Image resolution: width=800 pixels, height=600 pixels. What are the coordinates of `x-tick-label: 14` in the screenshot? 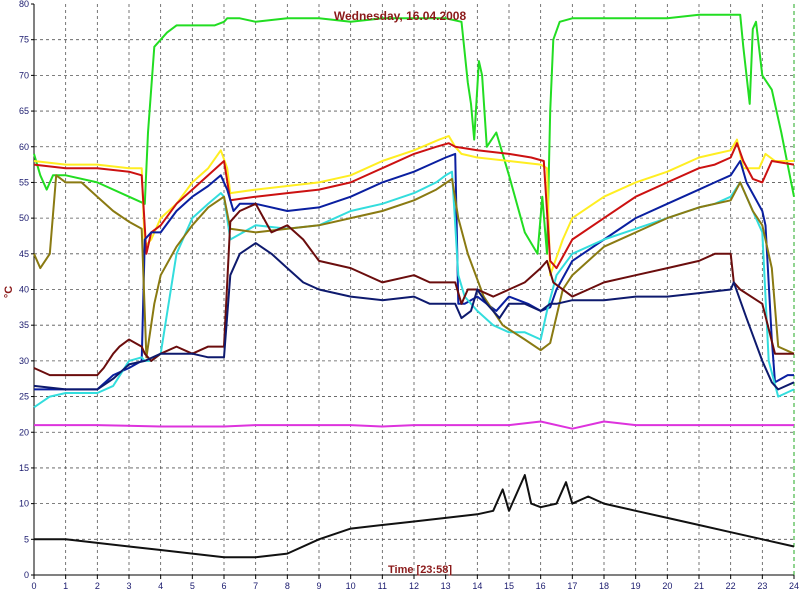 It's located at (477, 586).